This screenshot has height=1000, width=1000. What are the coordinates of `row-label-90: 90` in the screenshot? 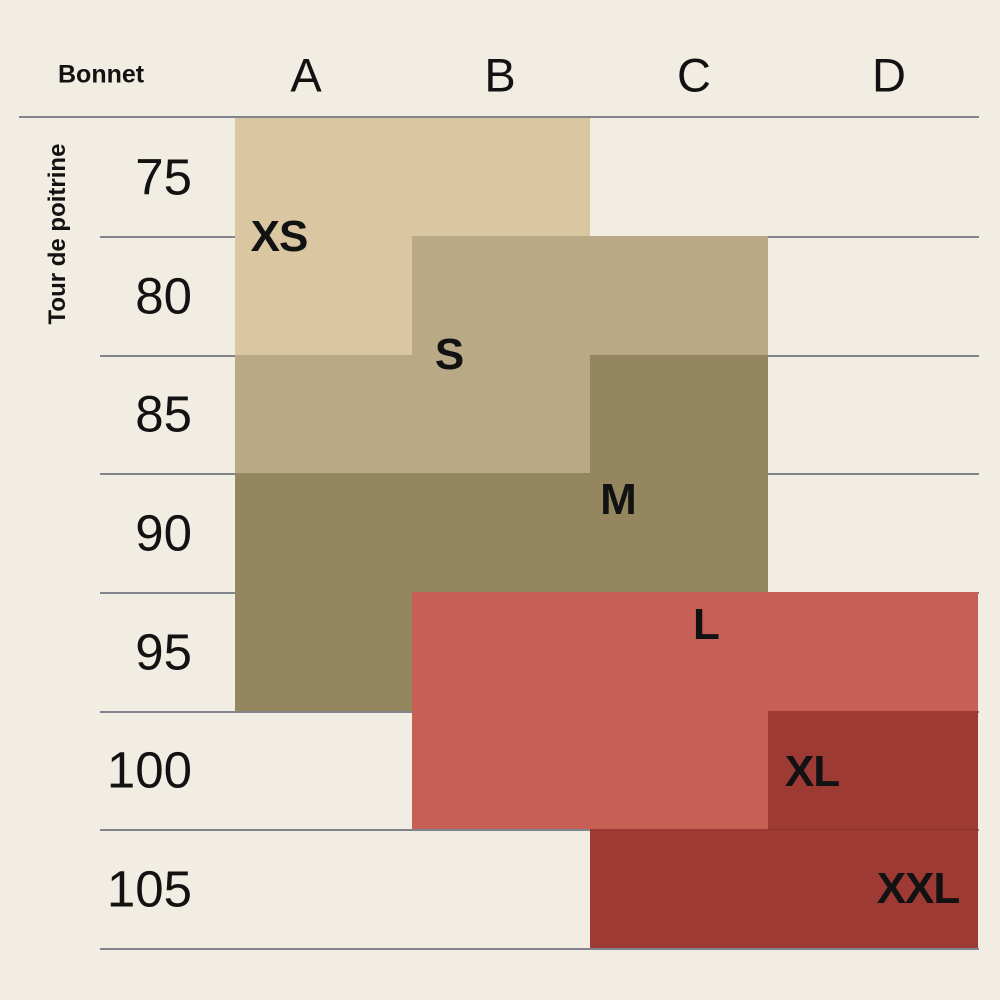 It's located at (163, 532).